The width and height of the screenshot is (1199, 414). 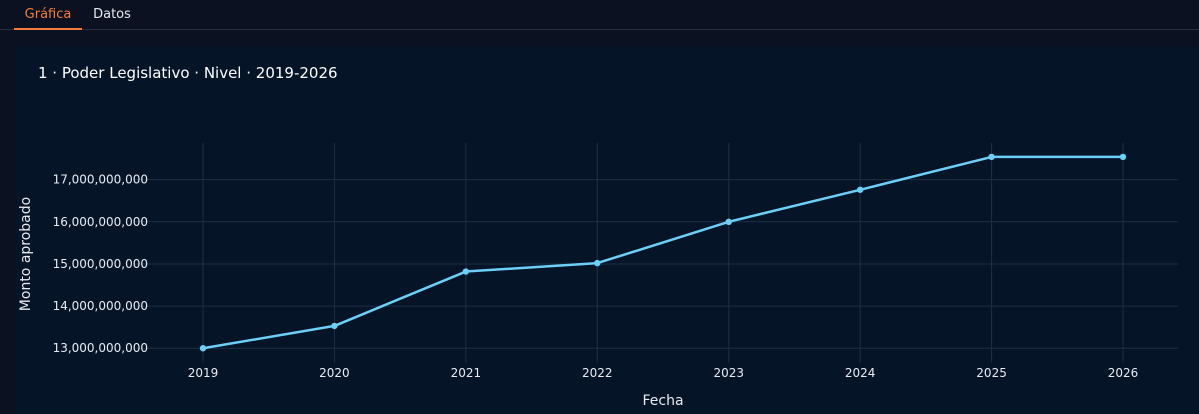 What do you see at coordinates (860, 373) in the screenshot?
I see `x-tick-label: 2024` at bounding box center [860, 373].